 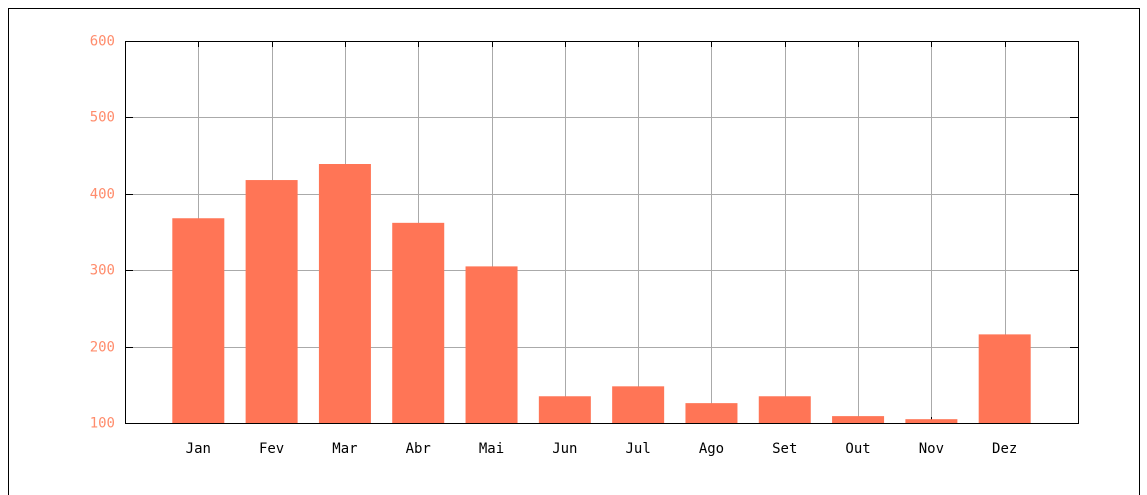 I want to click on x-tick-label: Mar, so click(x=344, y=449).